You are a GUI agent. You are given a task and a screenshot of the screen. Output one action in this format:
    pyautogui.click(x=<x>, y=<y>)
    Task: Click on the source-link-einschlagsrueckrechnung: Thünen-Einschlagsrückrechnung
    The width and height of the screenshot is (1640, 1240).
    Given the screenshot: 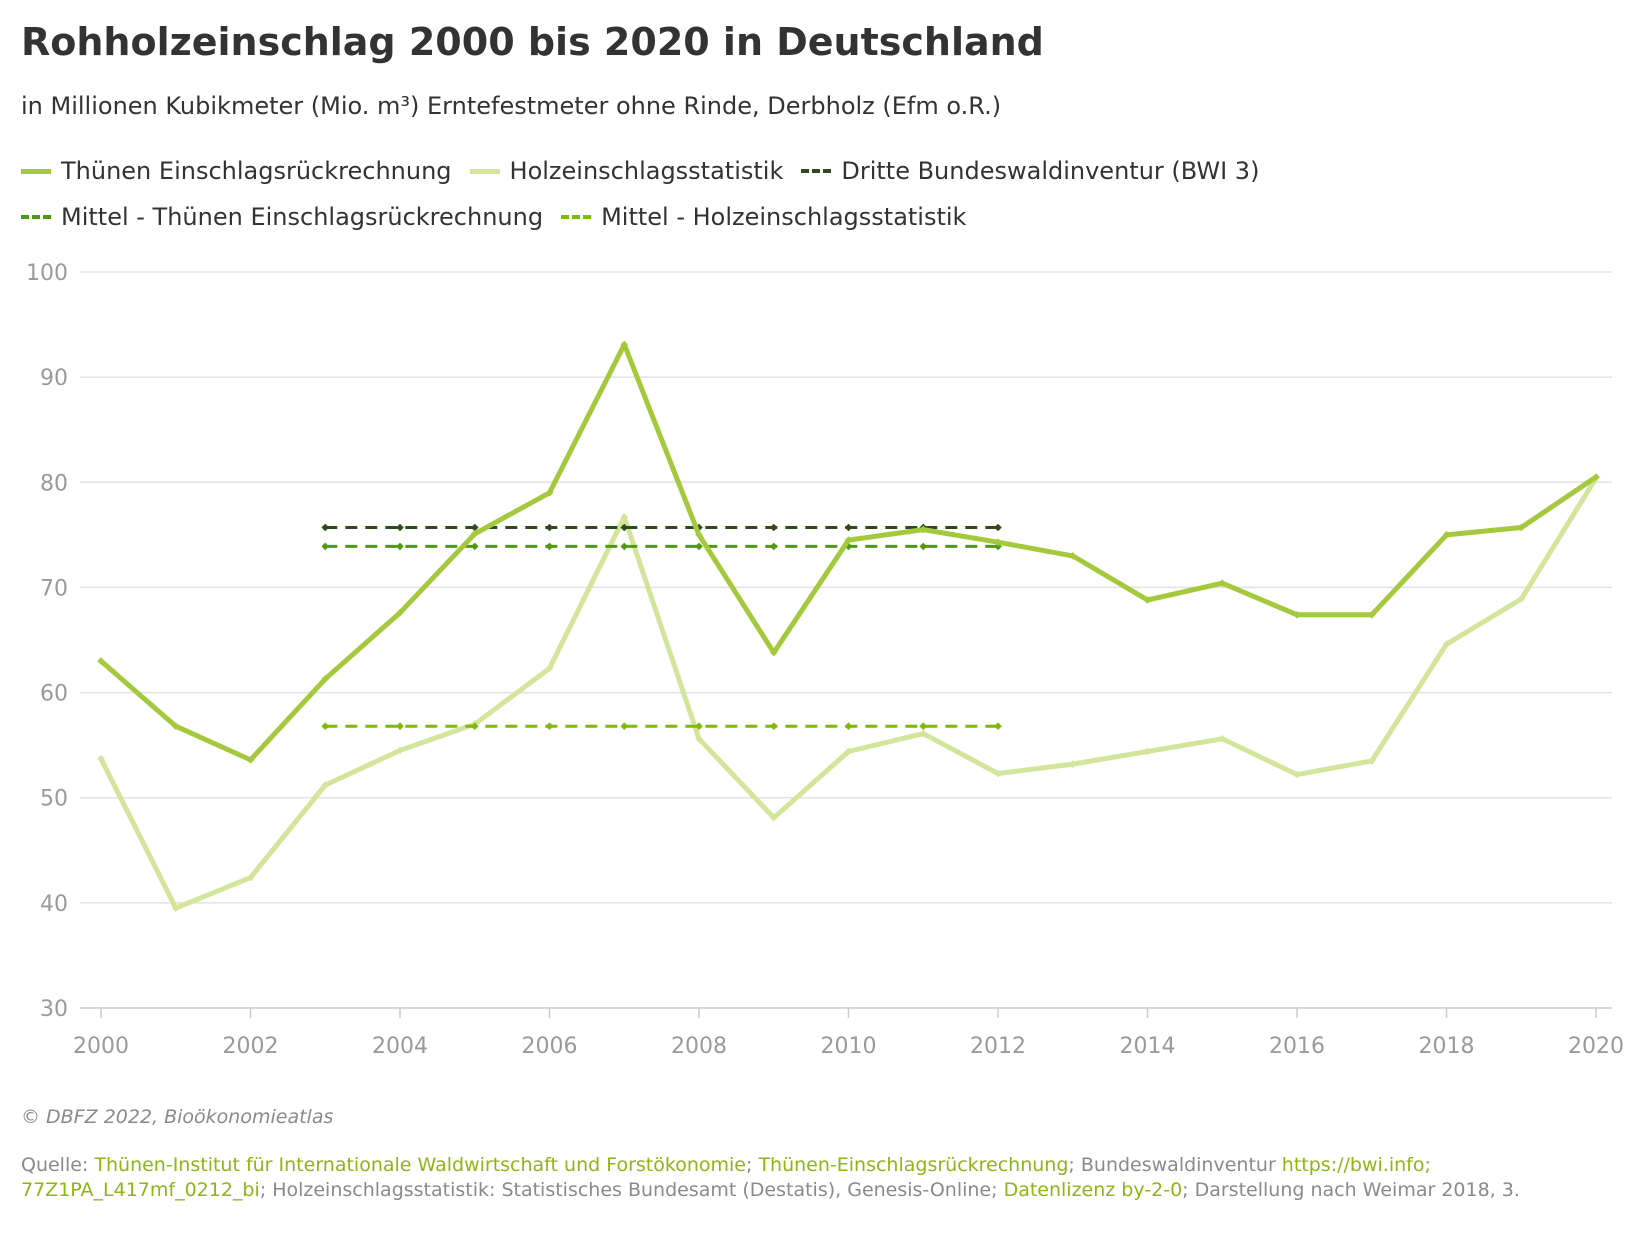 What is the action you would take?
    pyautogui.click(x=913, y=1165)
    